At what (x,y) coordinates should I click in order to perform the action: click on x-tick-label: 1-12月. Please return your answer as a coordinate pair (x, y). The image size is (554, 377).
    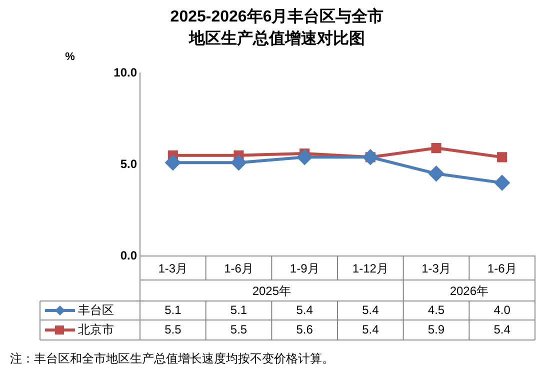
    Looking at the image, I should click on (370, 269).